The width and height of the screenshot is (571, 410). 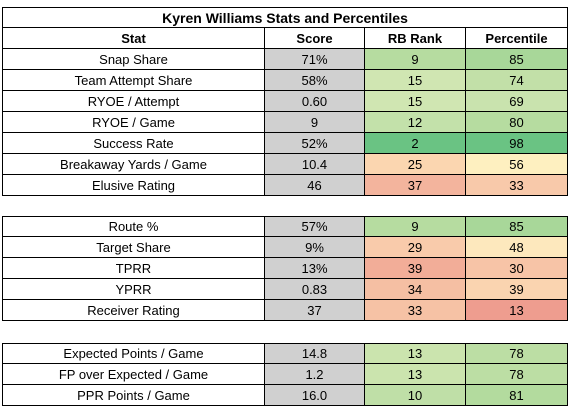 I want to click on stat-cell: YPRR, so click(x=133, y=289).